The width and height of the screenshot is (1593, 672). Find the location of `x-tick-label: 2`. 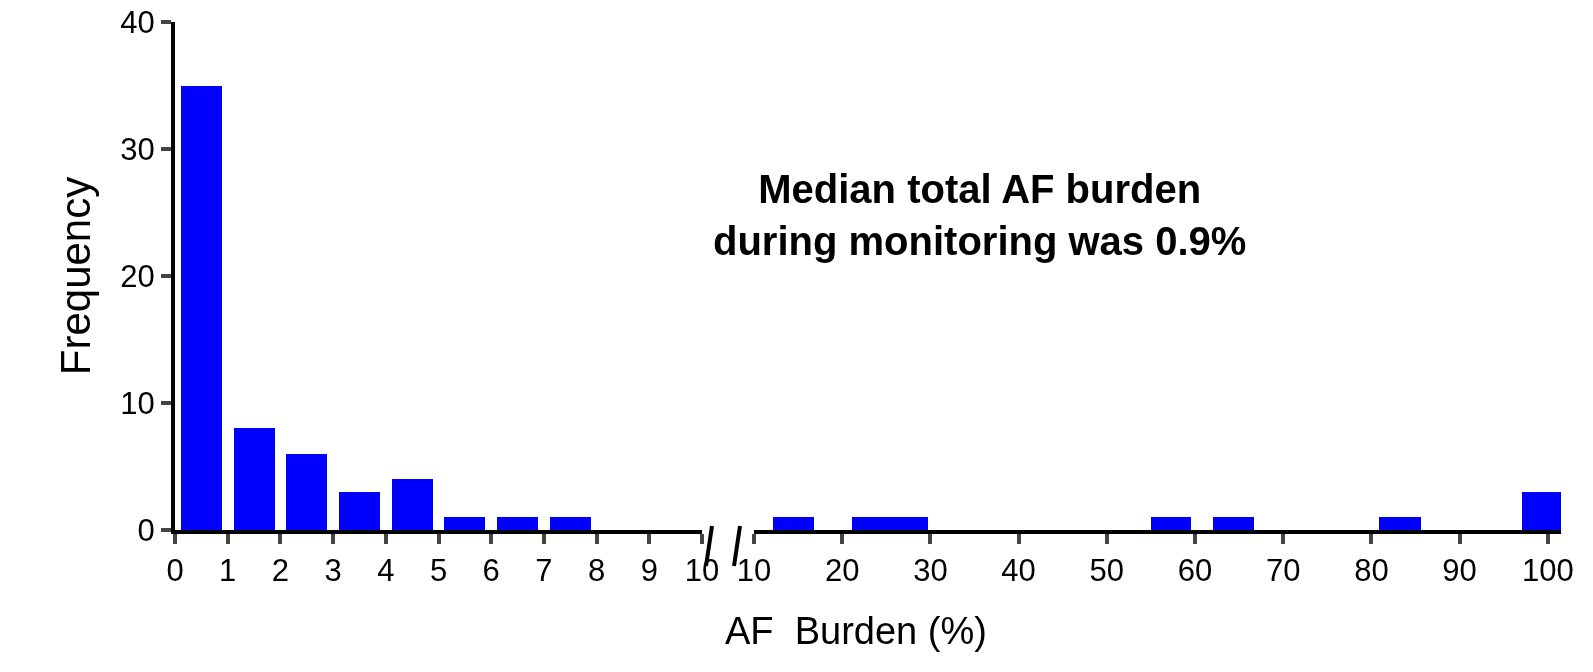

x-tick-label: 2 is located at coordinates (280, 571).